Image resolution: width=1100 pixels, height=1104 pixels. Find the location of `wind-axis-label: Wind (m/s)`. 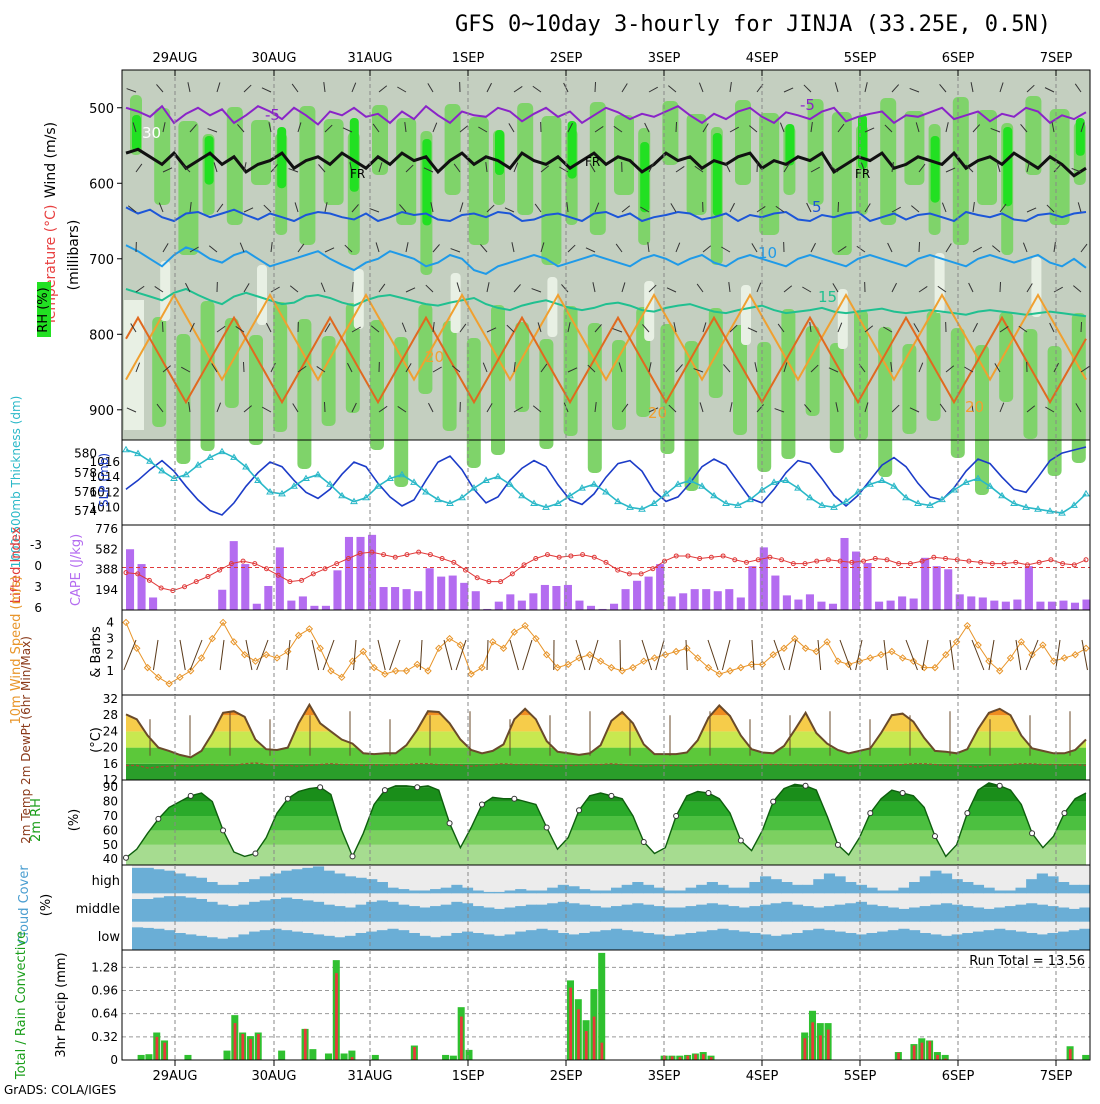

wind-axis-label: Wind (m/s) is located at coordinates (51, 160).